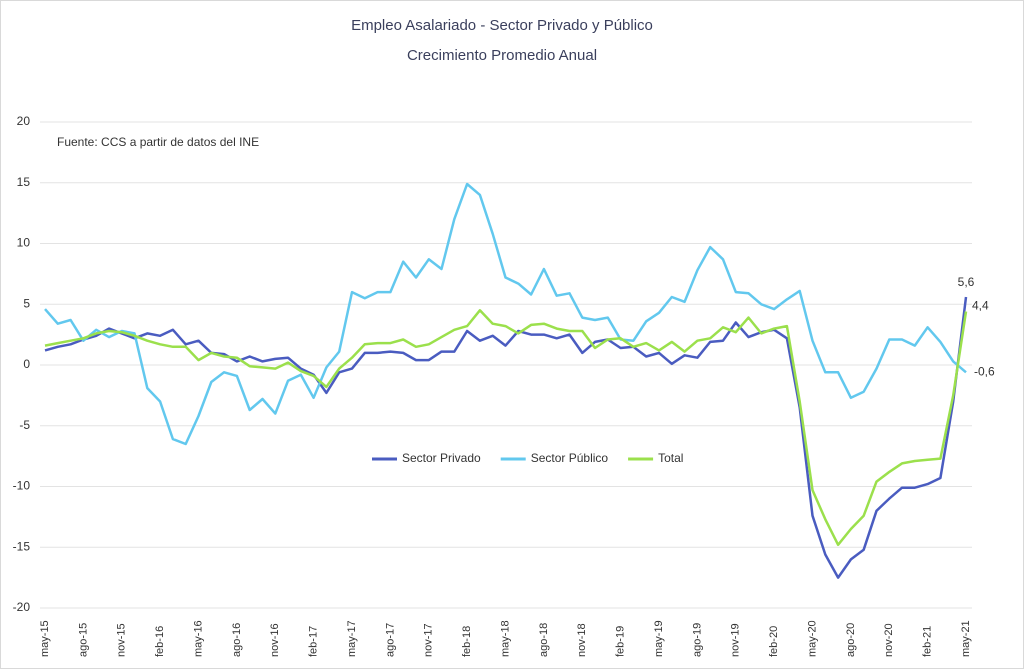 This screenshot has width=1024, height=669. Describe the element at coordinates (429, 640) in the screenshot. I see `x-tick-label: nov-17` at that location.